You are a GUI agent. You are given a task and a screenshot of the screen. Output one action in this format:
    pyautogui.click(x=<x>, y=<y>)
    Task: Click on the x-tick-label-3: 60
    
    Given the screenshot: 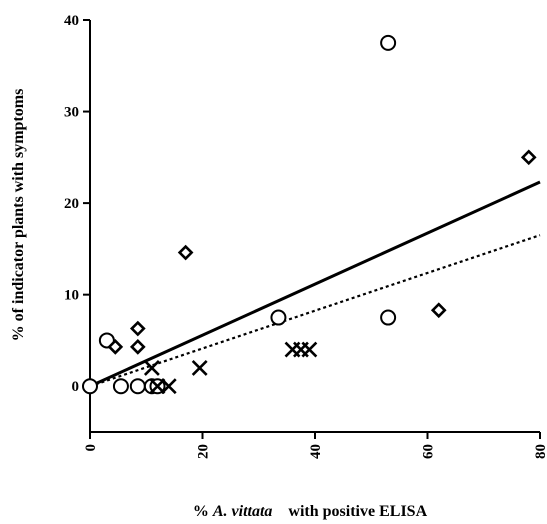 What is the action you would take?
    pyautogui.click(x=429, y=451)
    